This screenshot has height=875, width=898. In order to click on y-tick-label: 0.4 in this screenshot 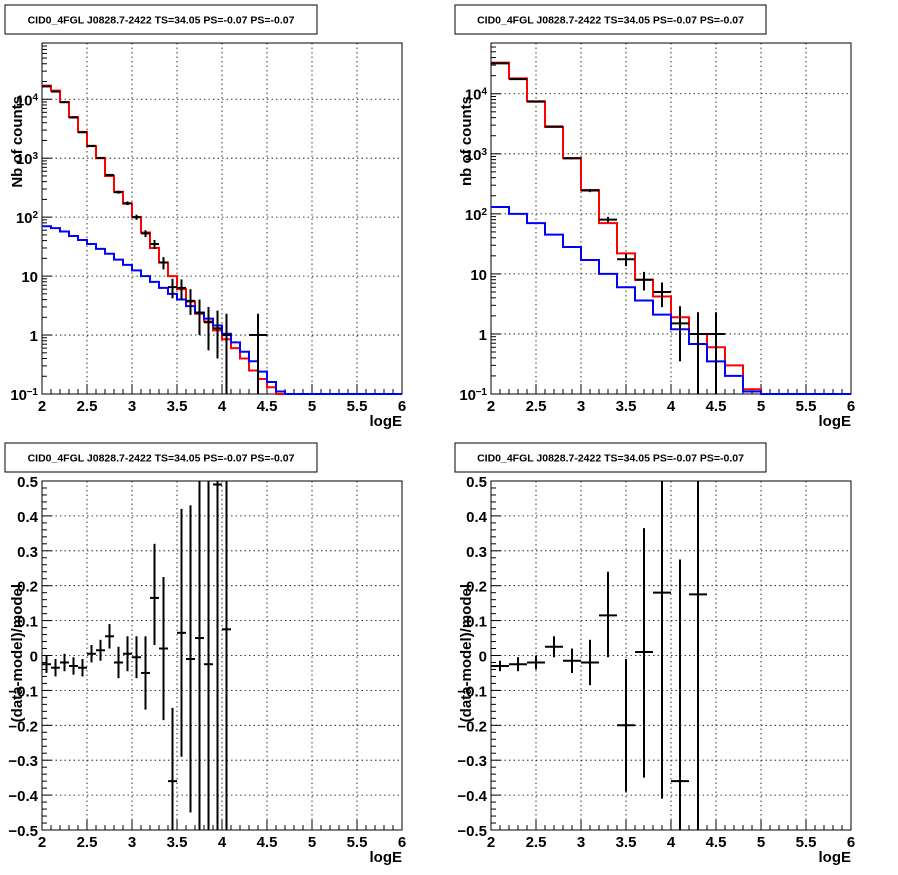, I will do `click(28, 517)`.